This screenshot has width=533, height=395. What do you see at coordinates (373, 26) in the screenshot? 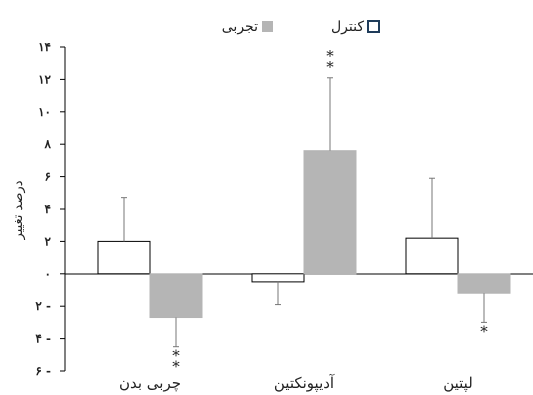
I see `legend-swatch-control` at bounding box center [373, 26].